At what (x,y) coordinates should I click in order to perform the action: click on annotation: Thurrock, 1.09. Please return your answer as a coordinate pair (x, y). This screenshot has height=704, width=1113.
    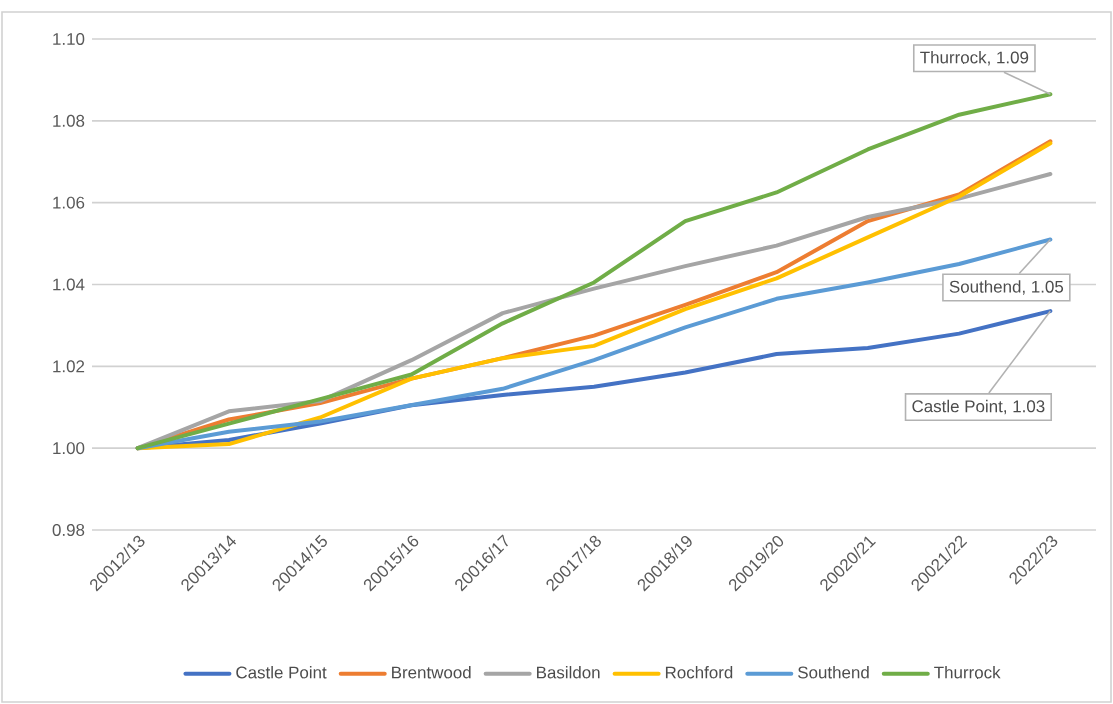
    Looking at the image, I should click on (974, 58).